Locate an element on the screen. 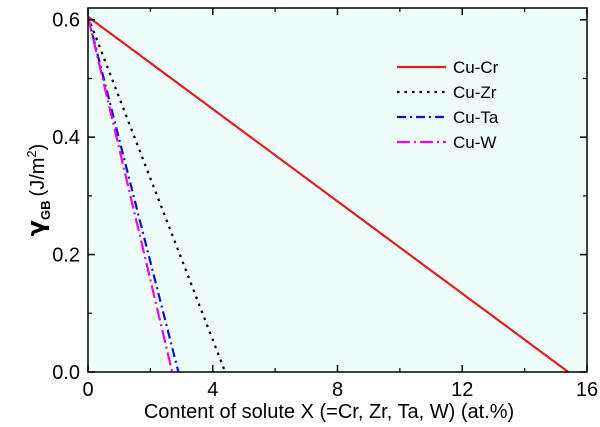 This screenshot has width=600, height=427. x-tick-label: 0 is located at coordinates (87, 390).